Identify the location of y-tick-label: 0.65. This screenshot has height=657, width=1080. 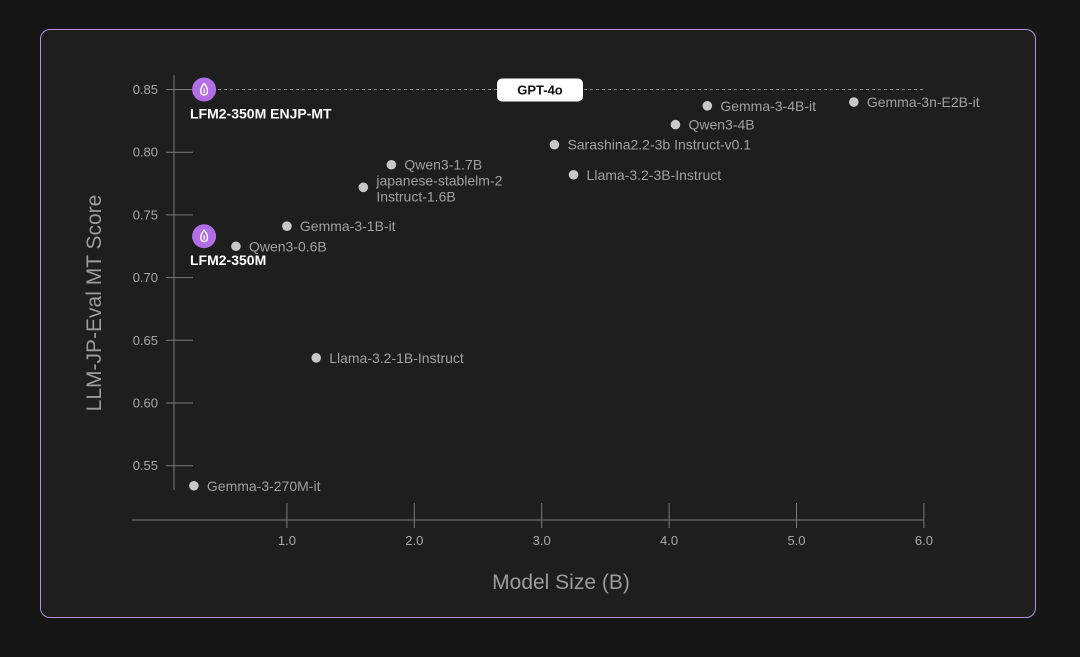
(145, 340).